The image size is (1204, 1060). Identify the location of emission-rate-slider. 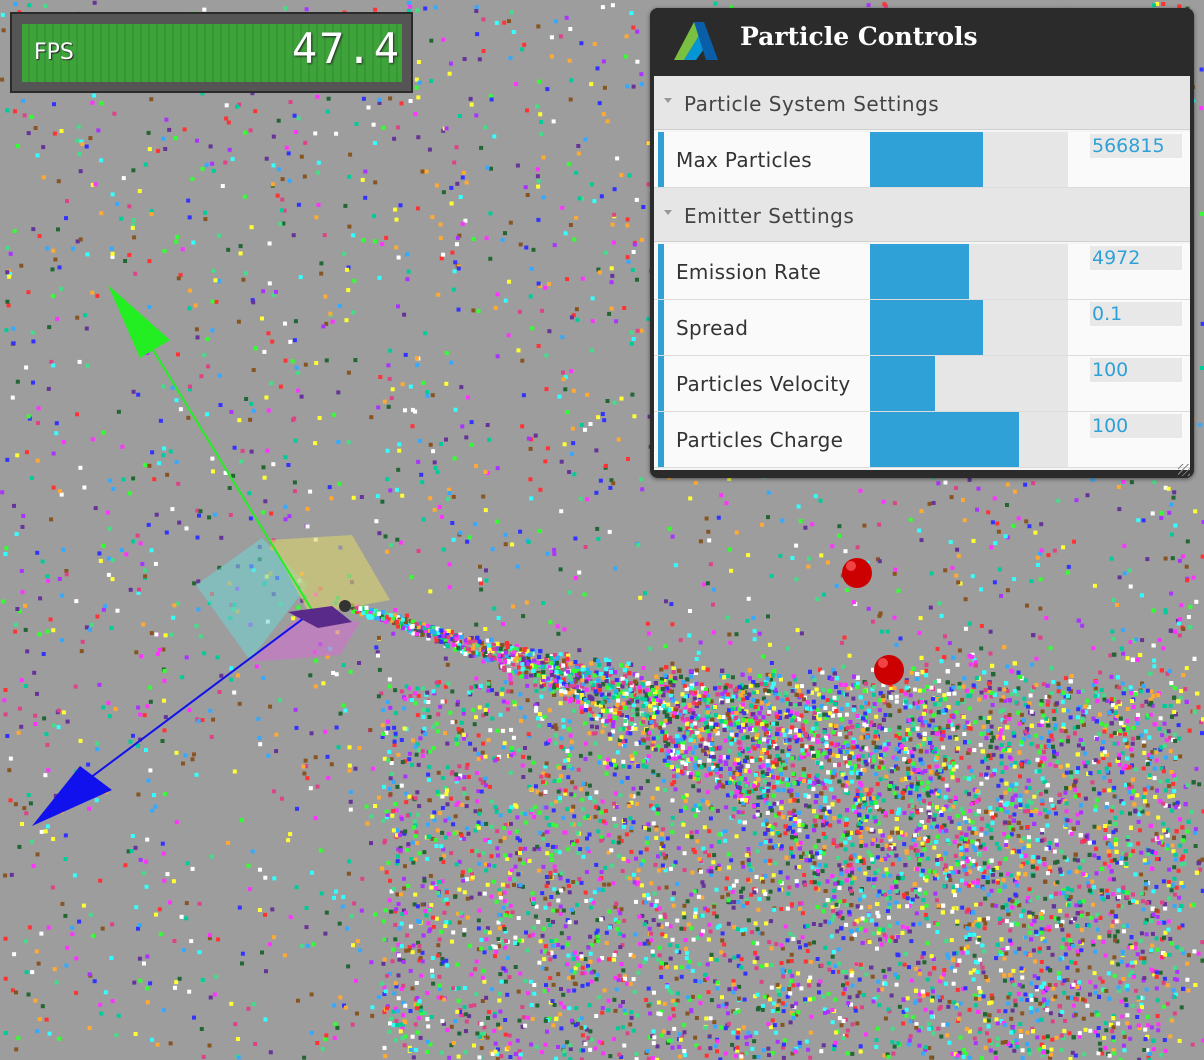
(969, 271).